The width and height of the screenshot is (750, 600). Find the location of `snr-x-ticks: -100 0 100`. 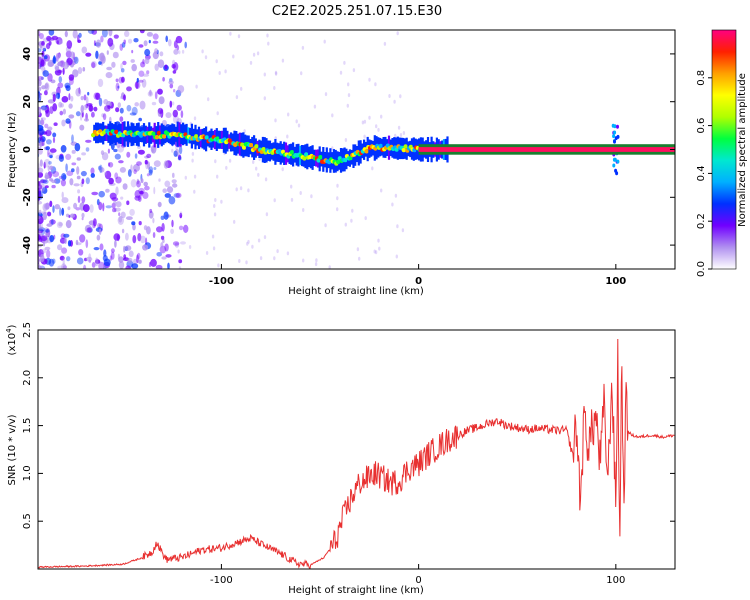

snr-x-ticks: -100 0 100 is located at coordinates (417, 575).